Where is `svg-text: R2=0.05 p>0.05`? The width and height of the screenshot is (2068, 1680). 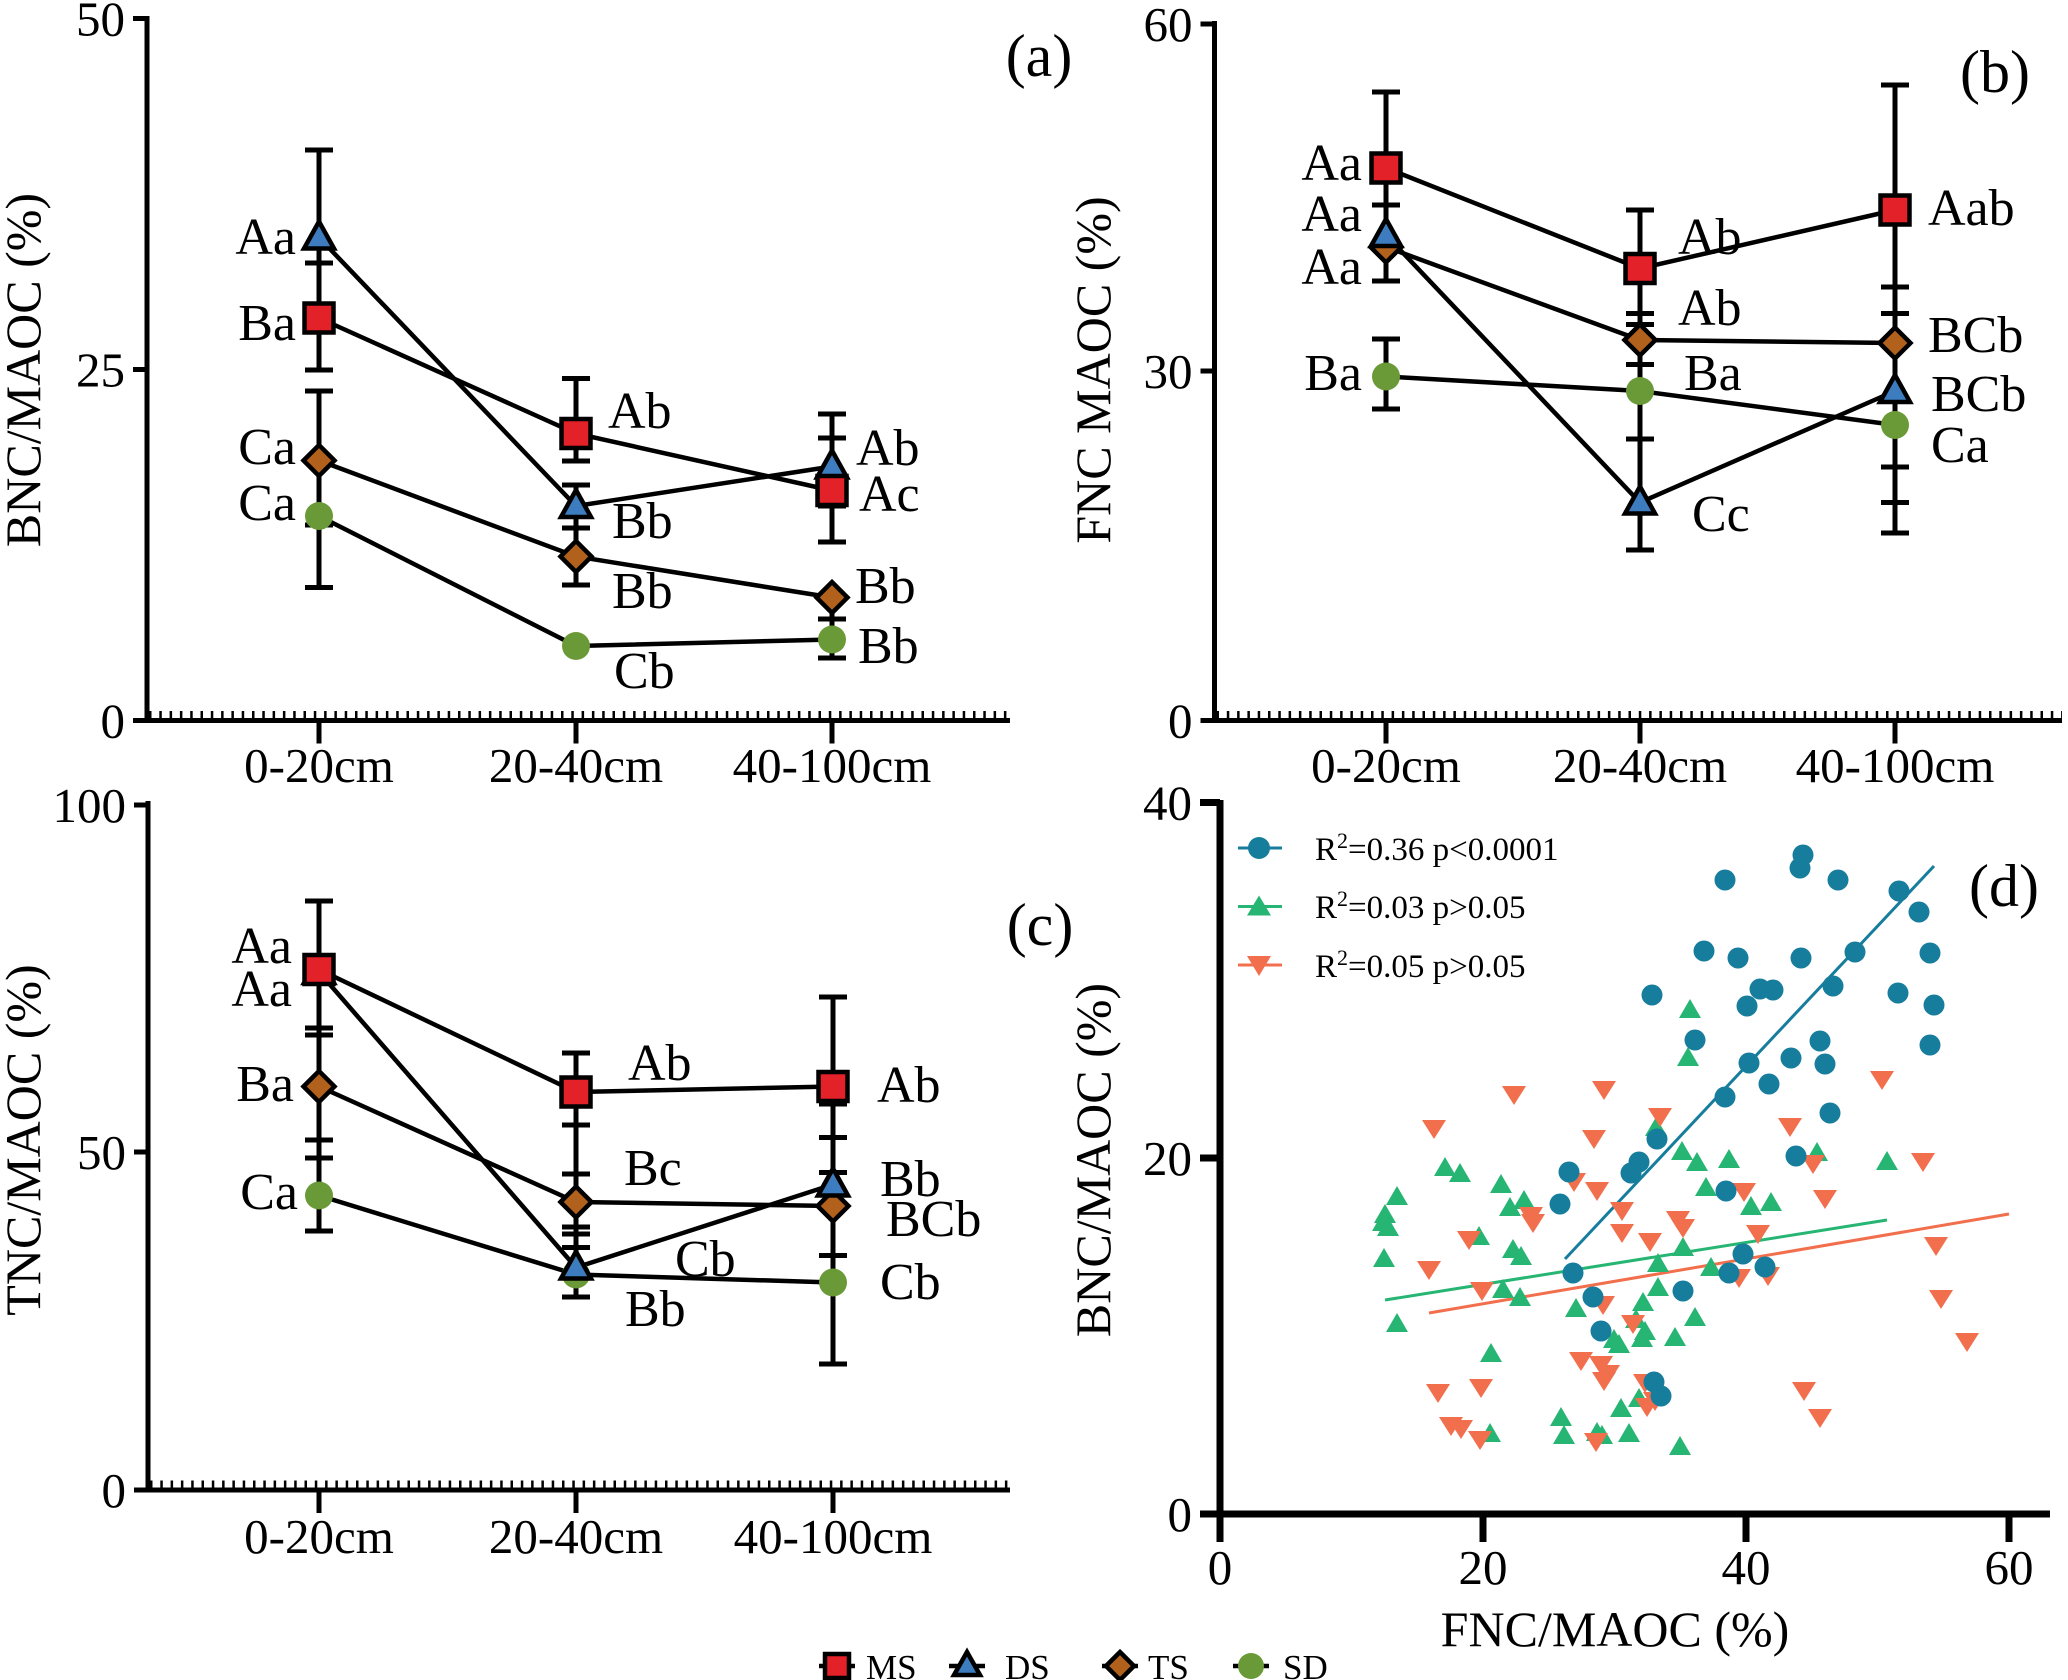 svg-text: R2=0.05 p>0.05 is located at coordinates (1420, 965).